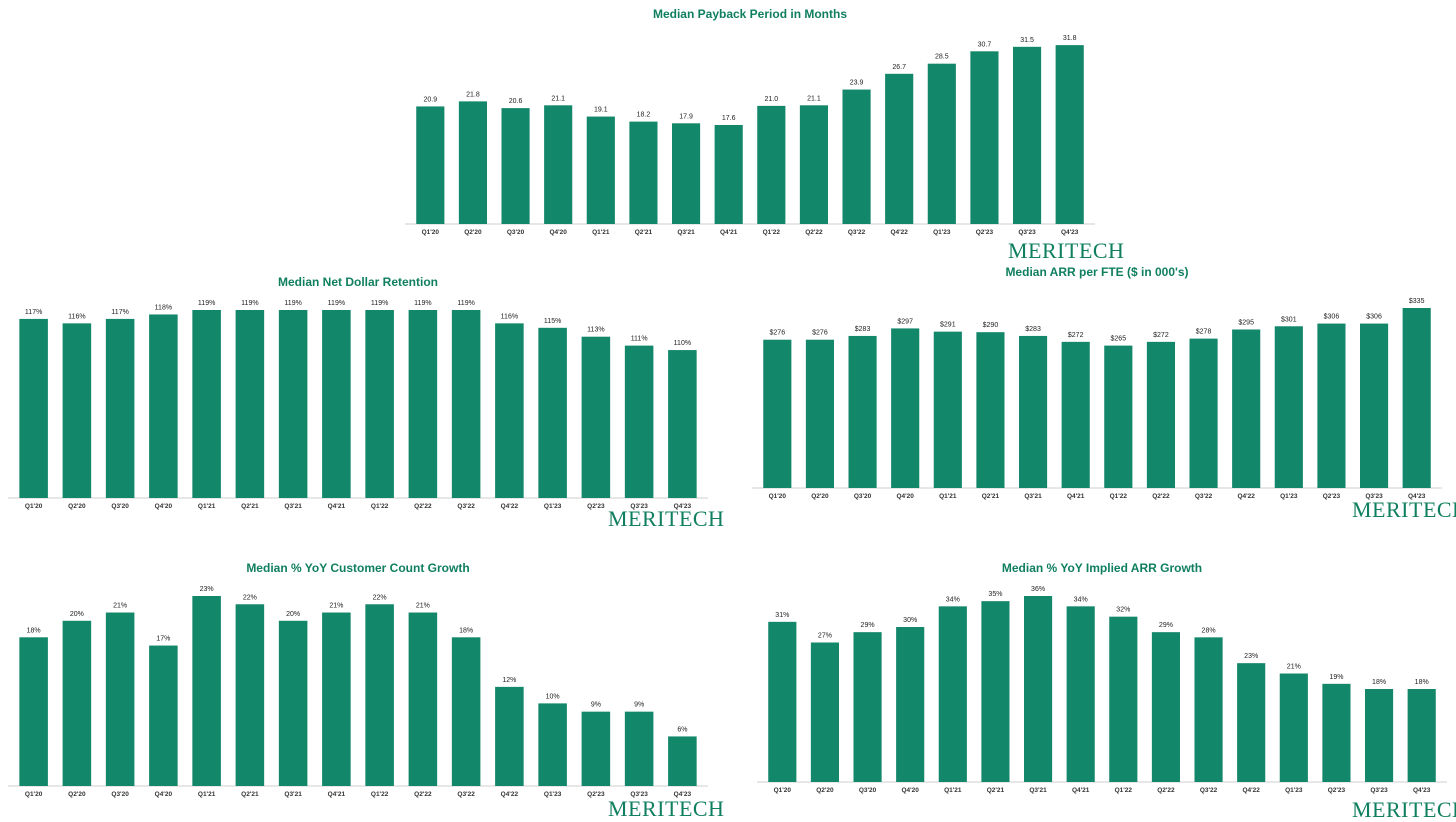  I want to click on data-label: 9%, so click(639, 705).